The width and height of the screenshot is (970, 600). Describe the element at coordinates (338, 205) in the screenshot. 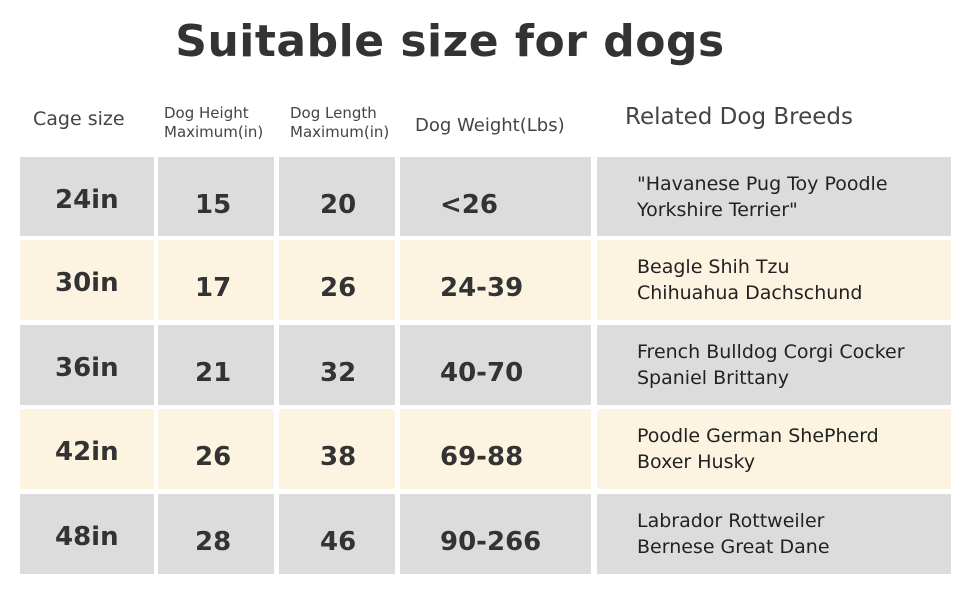

I see `length-value: 20` at that location.